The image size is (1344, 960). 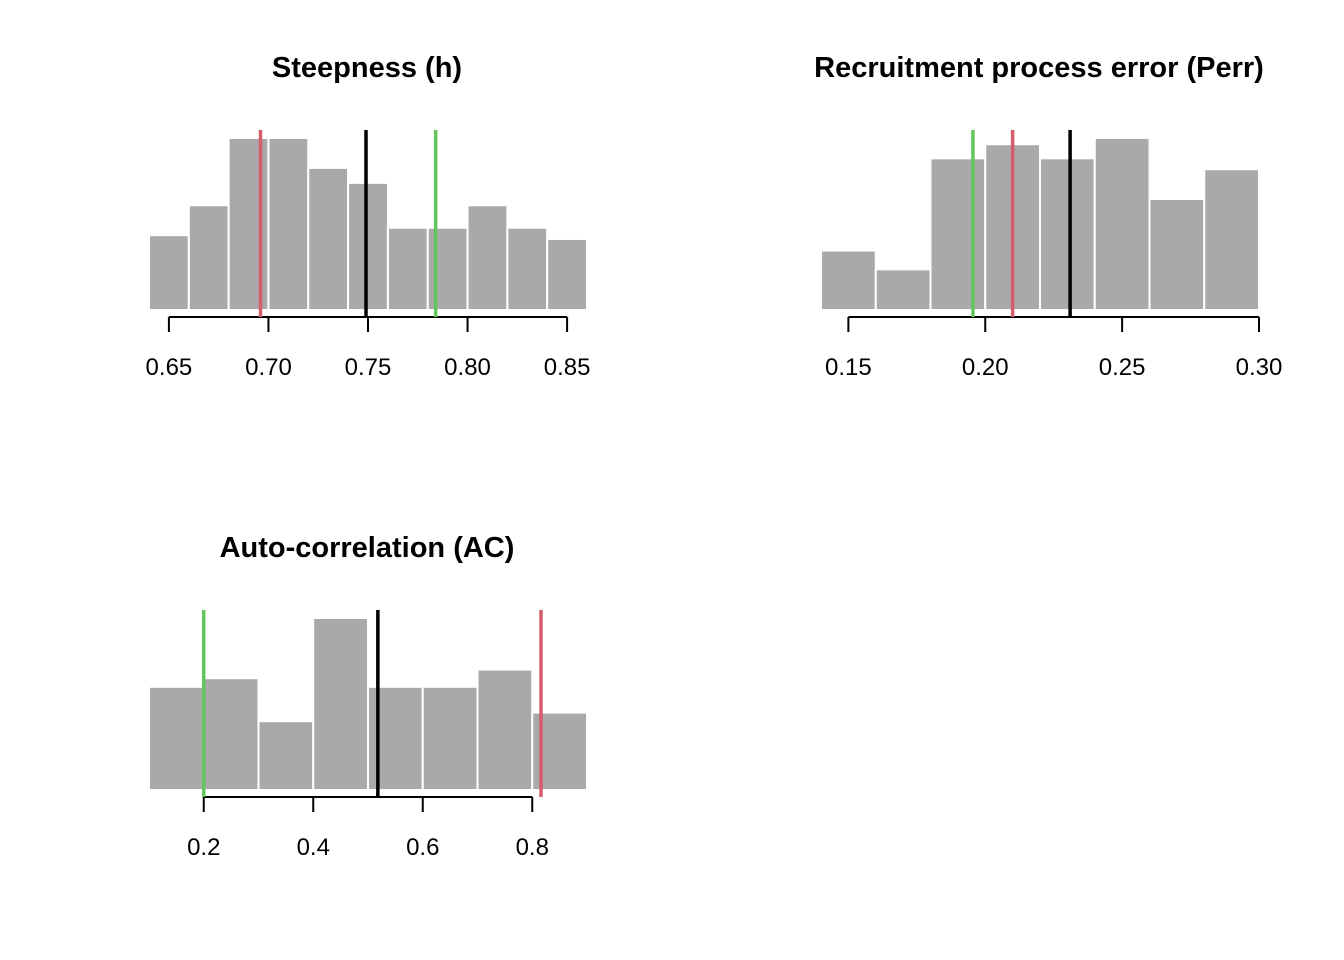 What do you see at coordinates (1054, 348) in the screenshot?
I see `x-axis: 0.15 0.20 0.25 0.30` at bounding box center [1054, 348].